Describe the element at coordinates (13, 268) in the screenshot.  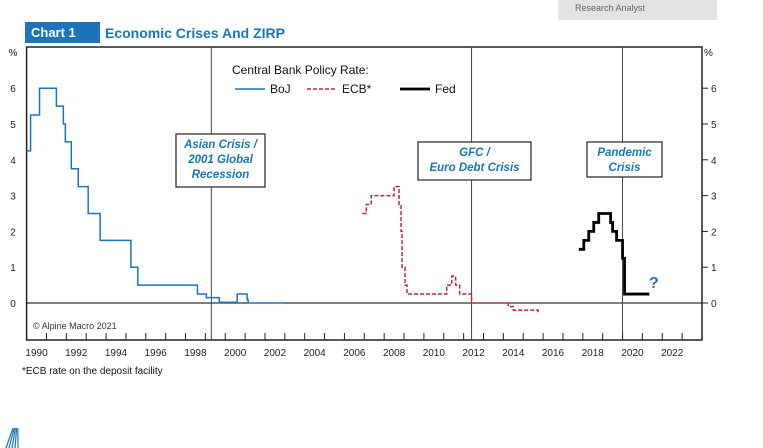
I see `y-tick-label-left: 1` at that location.